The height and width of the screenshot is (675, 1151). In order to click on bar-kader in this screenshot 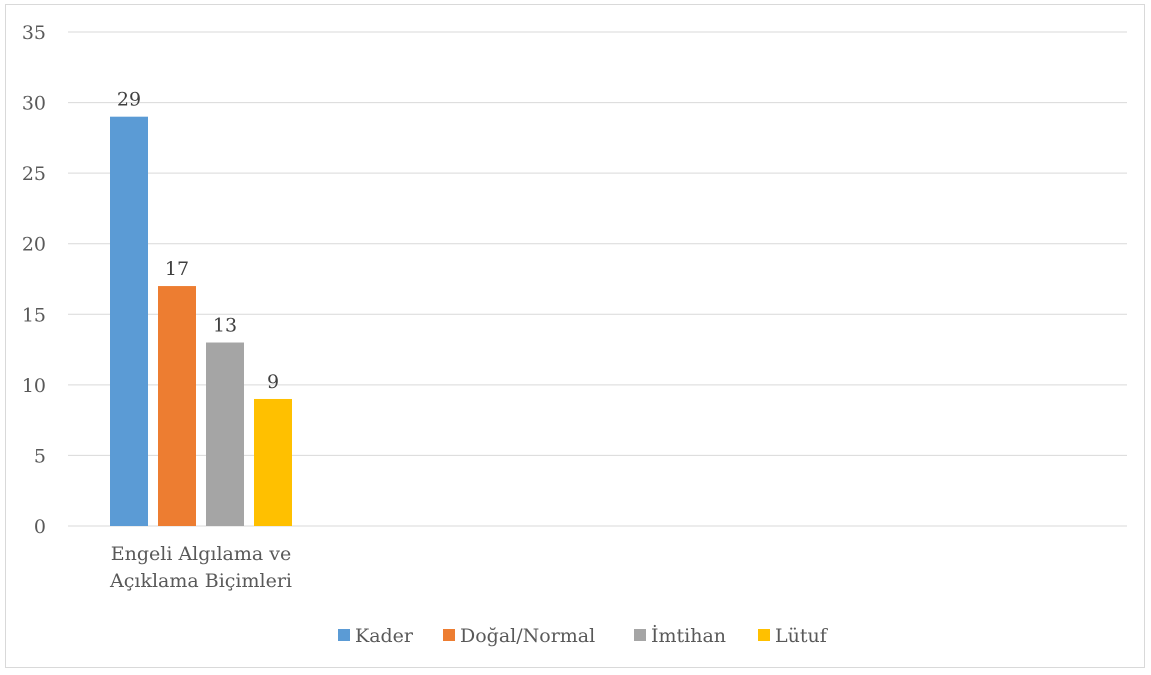, I will do `click(129, 321)`.